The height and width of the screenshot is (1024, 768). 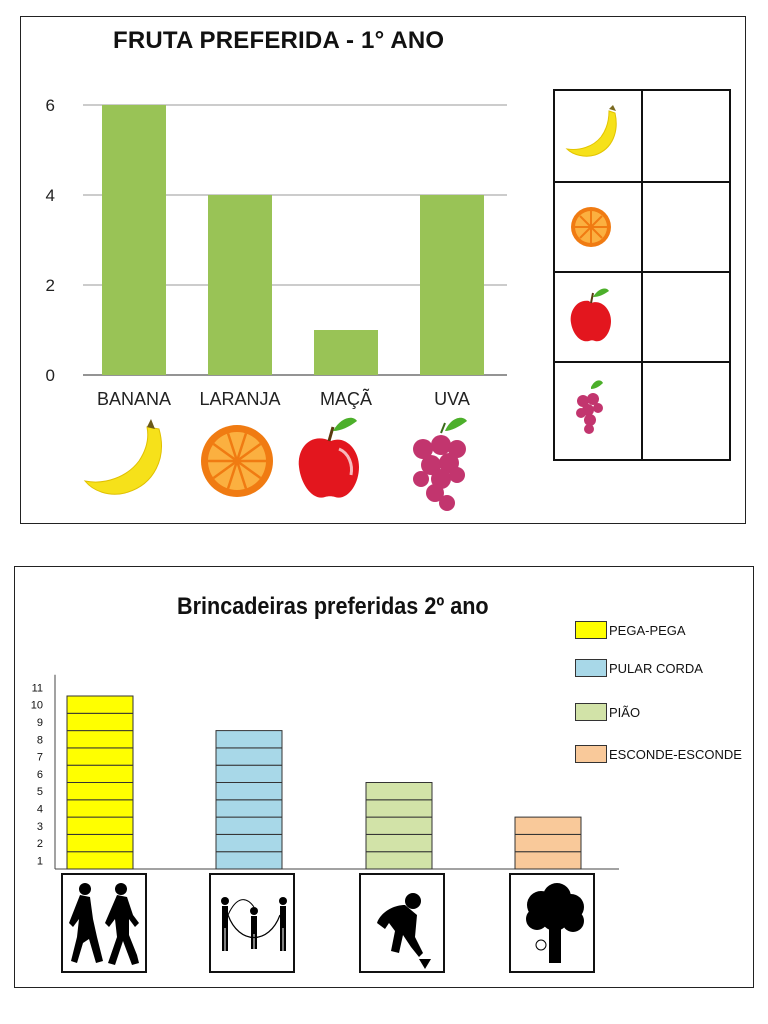 What do you see at coordinates (685, 317) in the screenshot?
I see `tally-count-cell-apple` at bounding box center [685, 317].